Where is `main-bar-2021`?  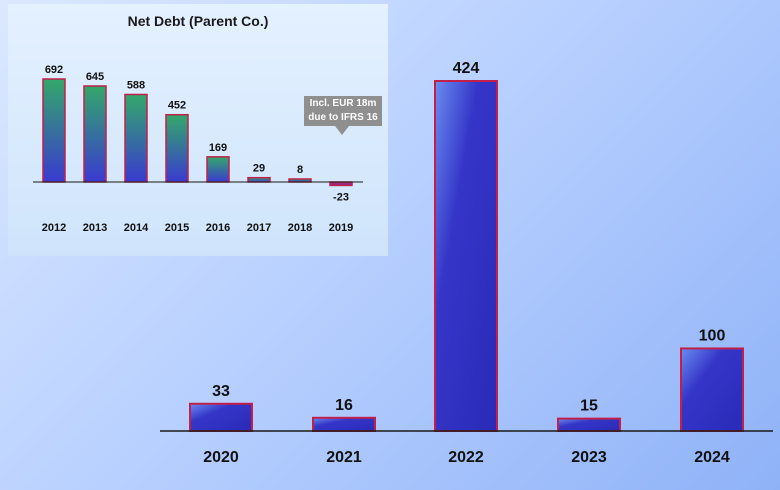
main-bar-2021 is located at coordinates (344, 424).